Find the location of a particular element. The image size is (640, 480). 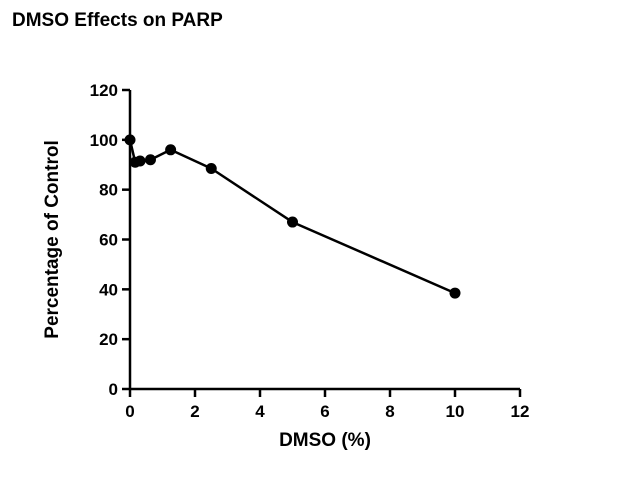

y-axis-title: Percentage of Control is located at coordinates (52, 239).